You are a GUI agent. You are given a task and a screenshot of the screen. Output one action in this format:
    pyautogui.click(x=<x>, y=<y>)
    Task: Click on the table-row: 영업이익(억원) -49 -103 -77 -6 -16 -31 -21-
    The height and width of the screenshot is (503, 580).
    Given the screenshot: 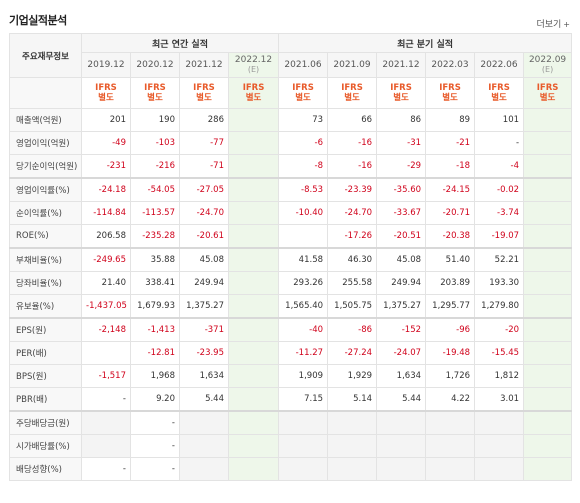 What is the action you would take?
    pyautogui.click(x=291, y=143)
    